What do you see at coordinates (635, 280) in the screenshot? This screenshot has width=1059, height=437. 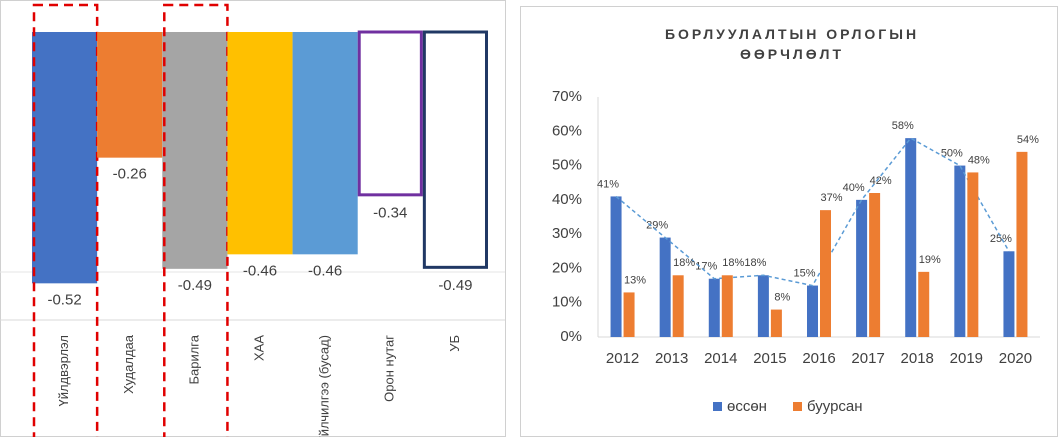 I see `data-label: 13%` at bounding box center [635, 280].